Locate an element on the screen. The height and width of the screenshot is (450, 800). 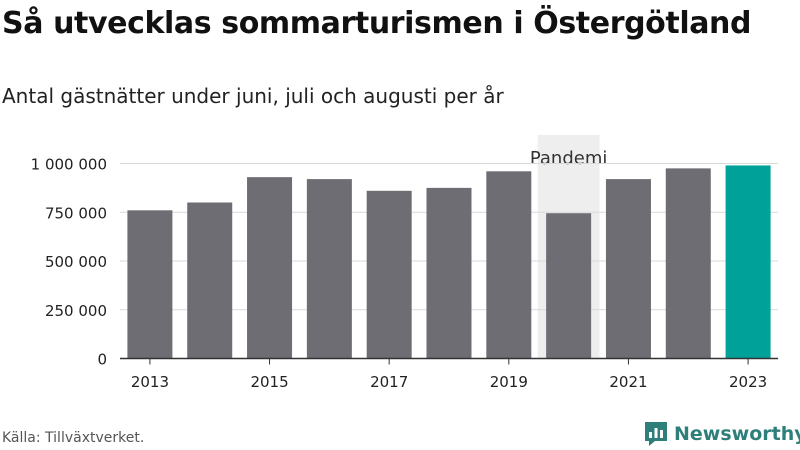
bar-2017 is located at coordinates (389, 274).